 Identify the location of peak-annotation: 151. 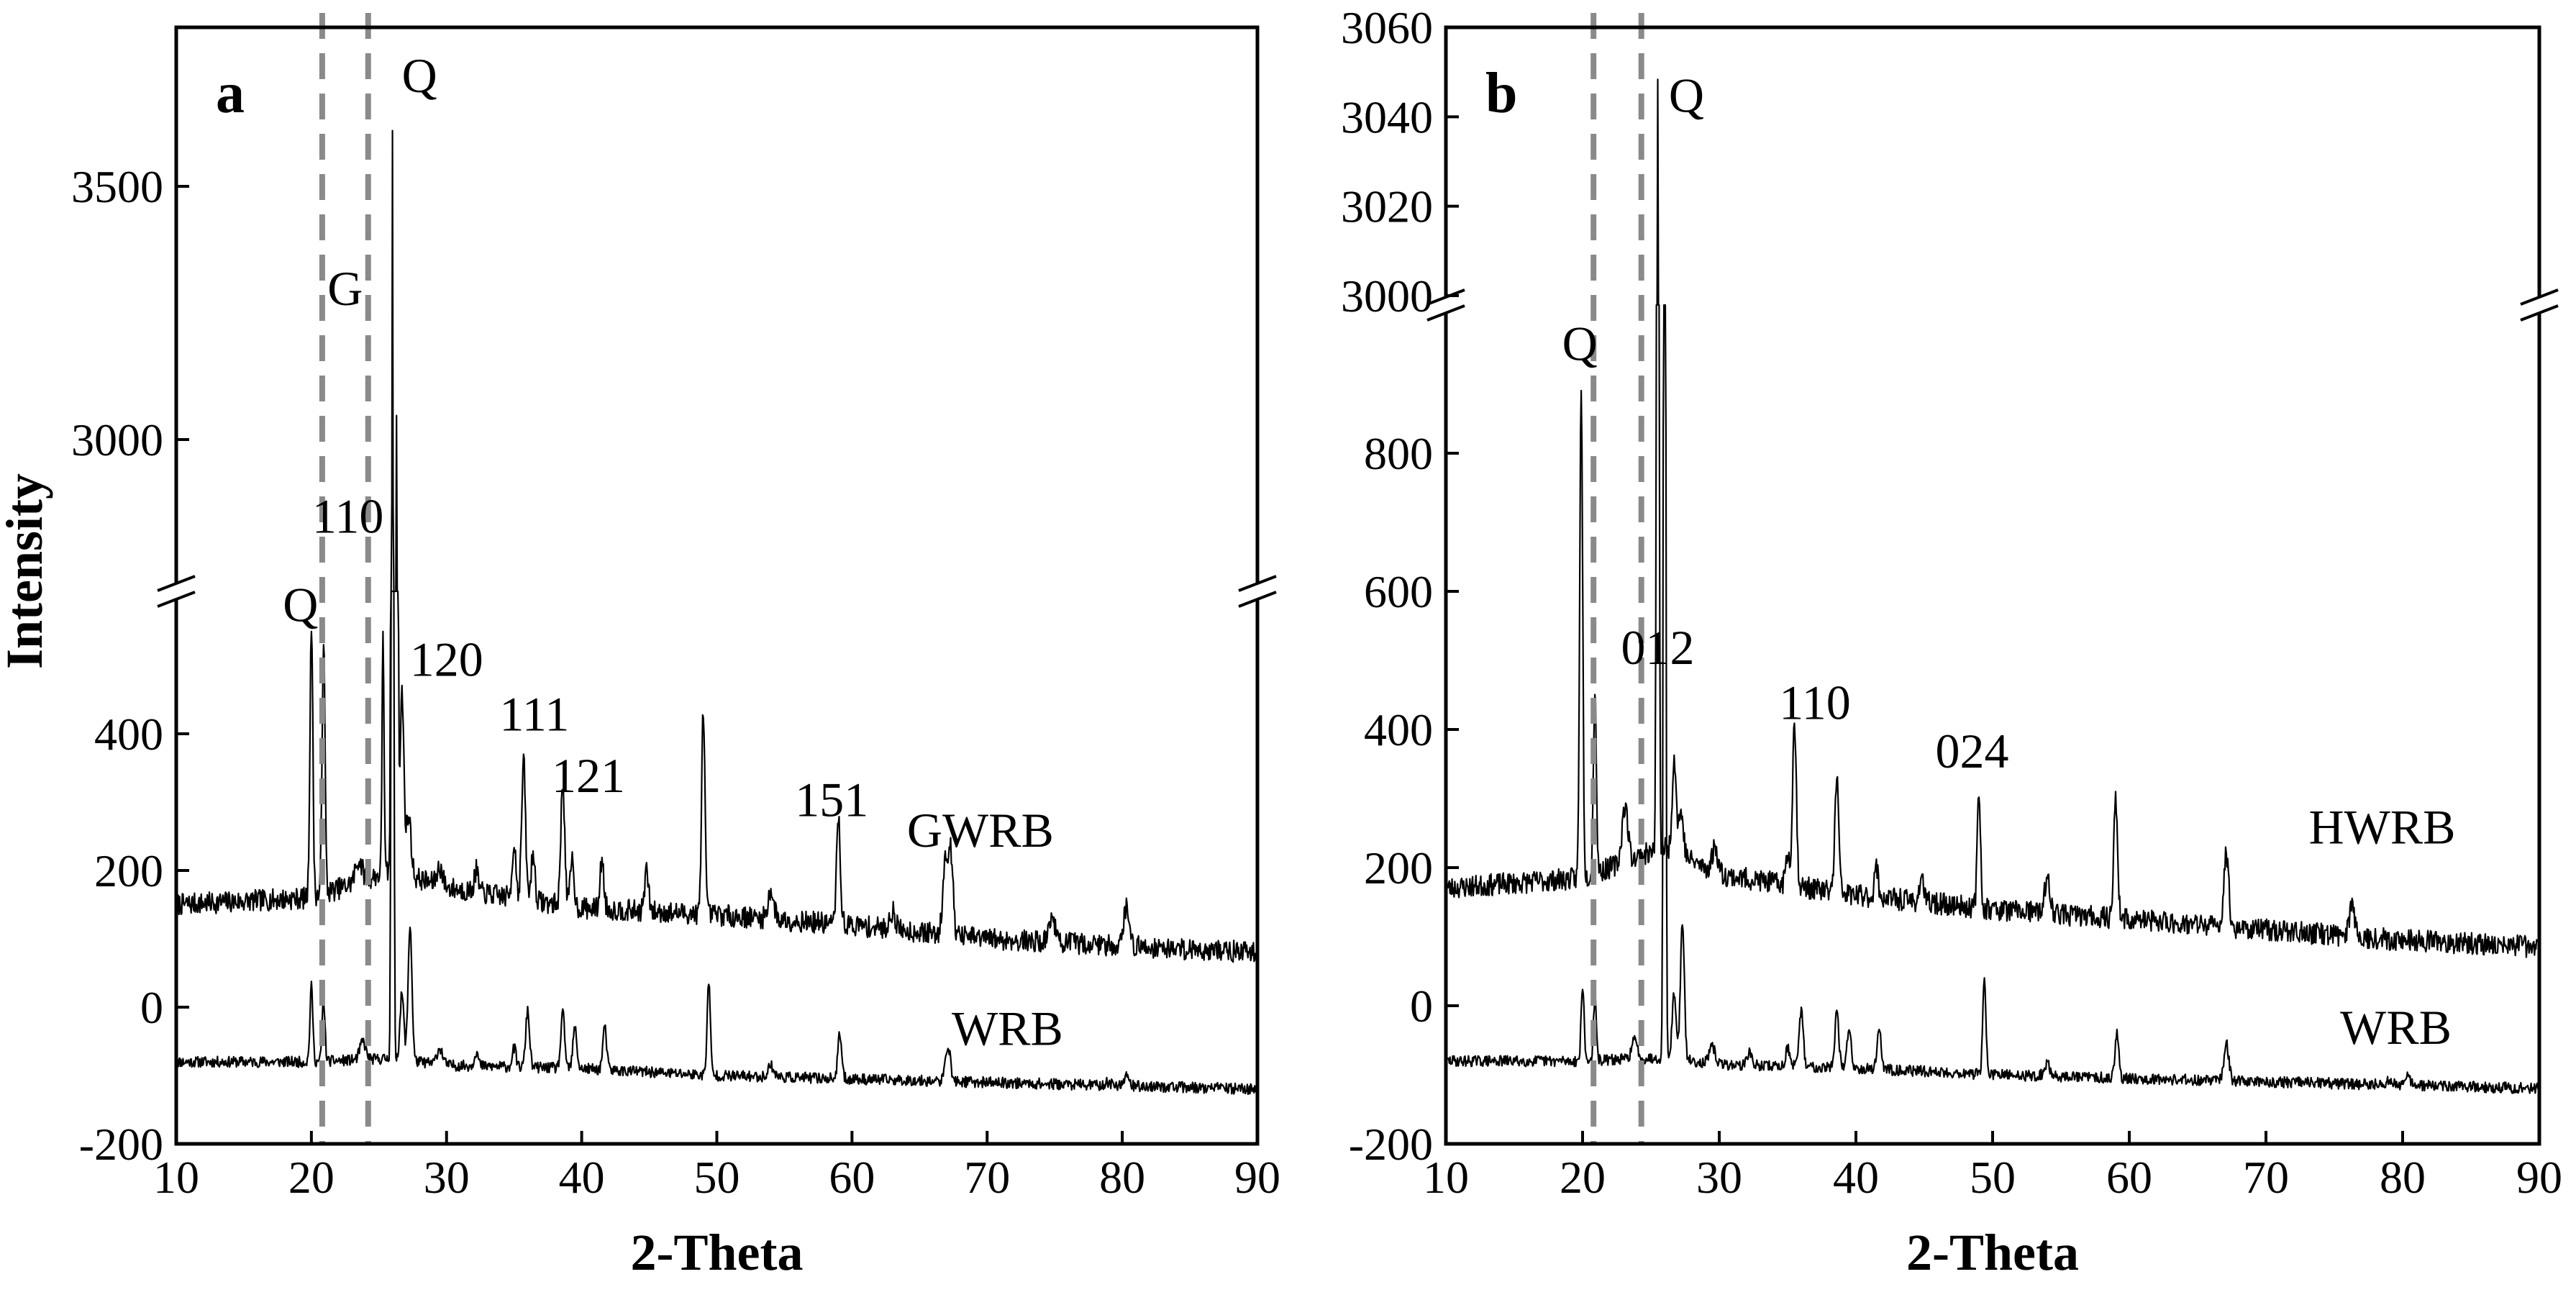
(832, 799).